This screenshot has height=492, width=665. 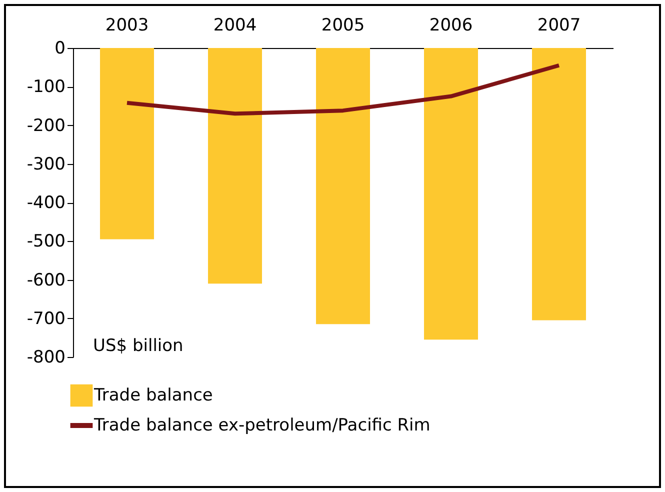 What do you see at coordinates (343, 89) in the screenshot?
I see `line-series` at bounding box center [343, 89].